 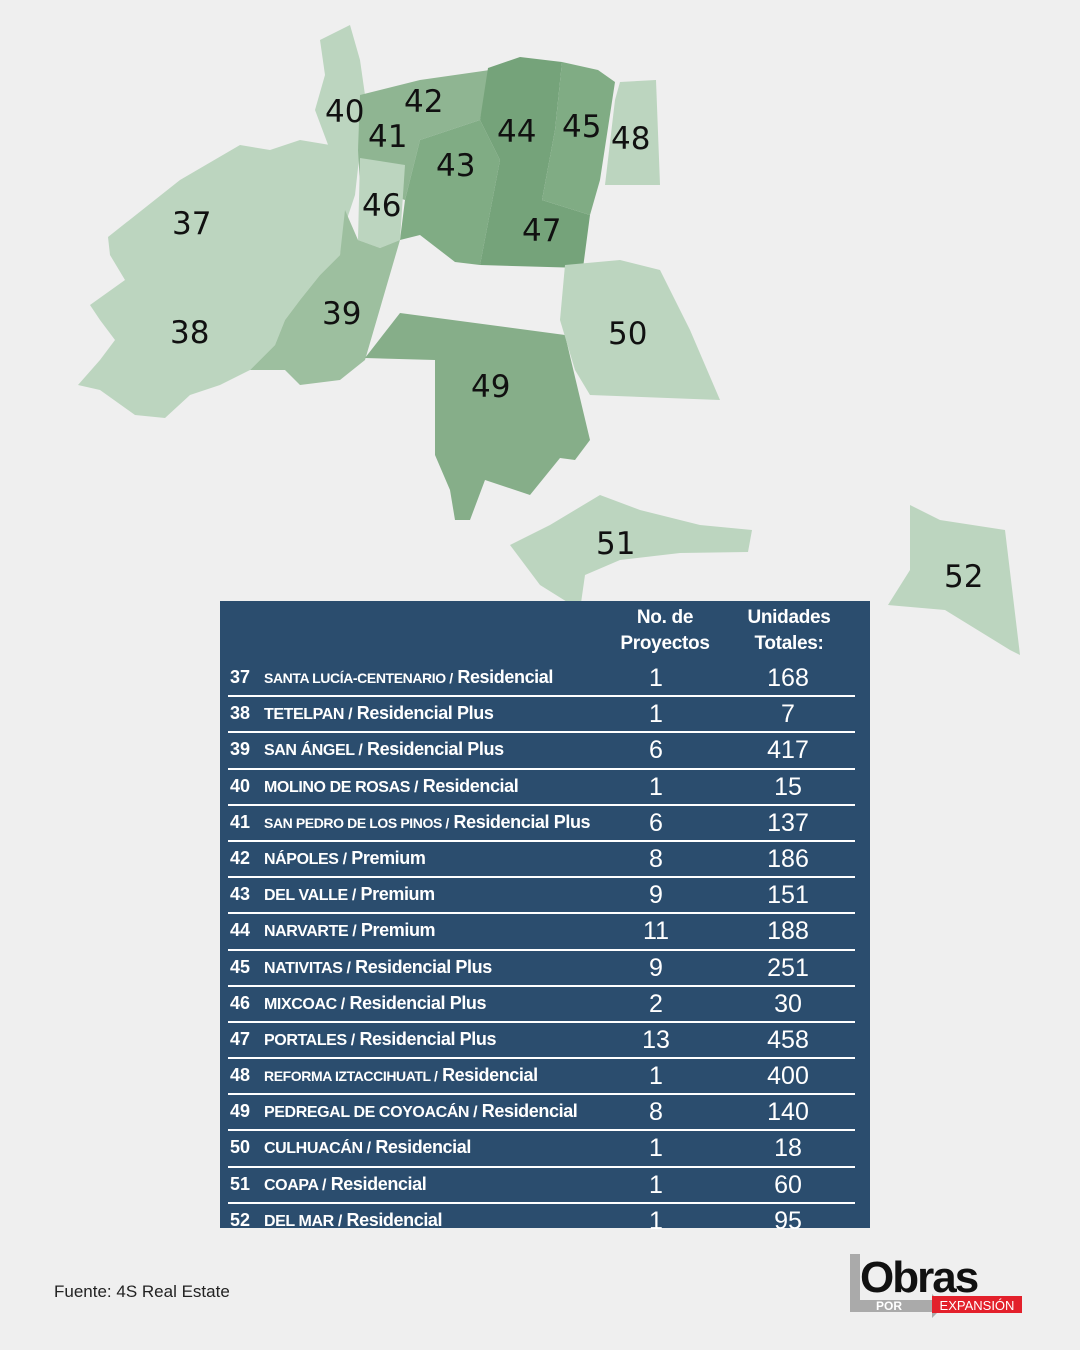 I want to click on svg-text: EXPANSIÓN, so click(x=977, y=1305).